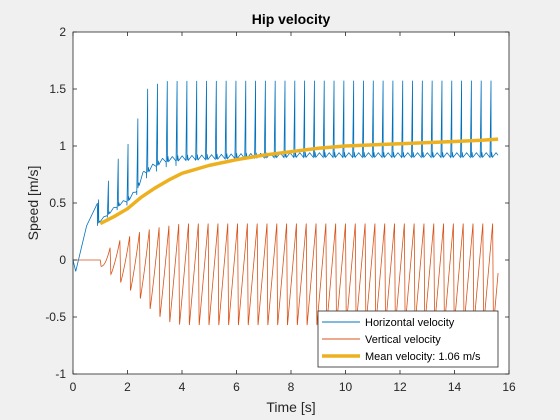  I want to click on x-tick-label: 2, so click(127, 387).